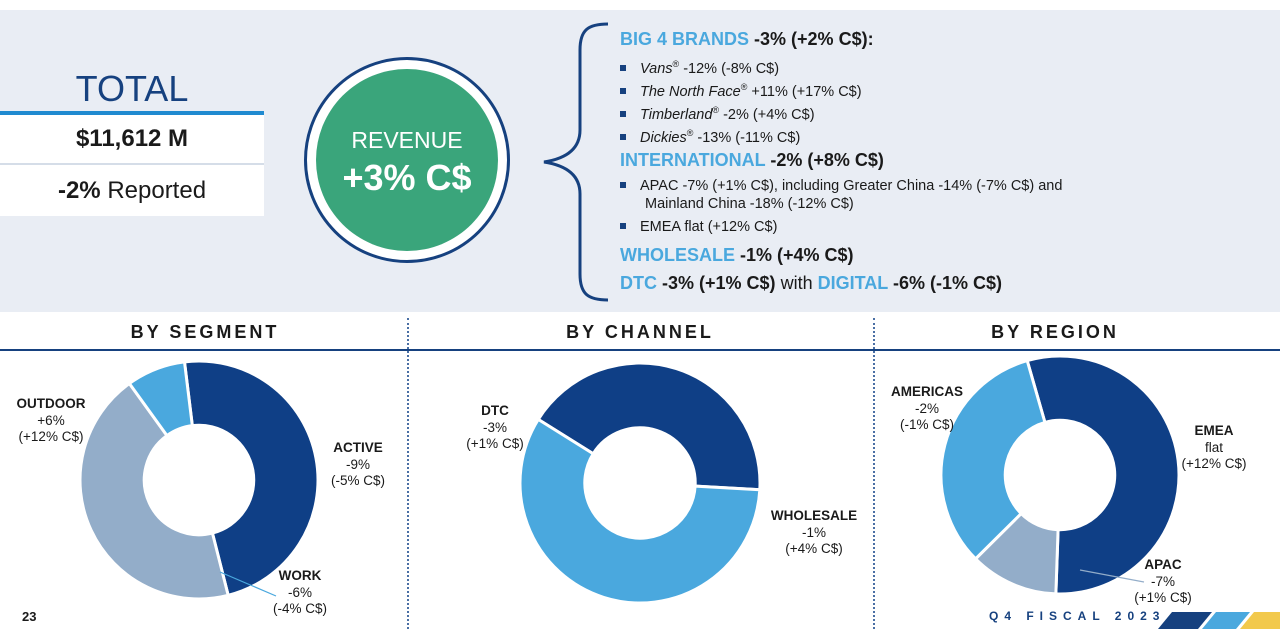 This screenshot has width=1280, height=629. I want to click on digital-heading-value: -6% (-1% C$), so click(947, 283).